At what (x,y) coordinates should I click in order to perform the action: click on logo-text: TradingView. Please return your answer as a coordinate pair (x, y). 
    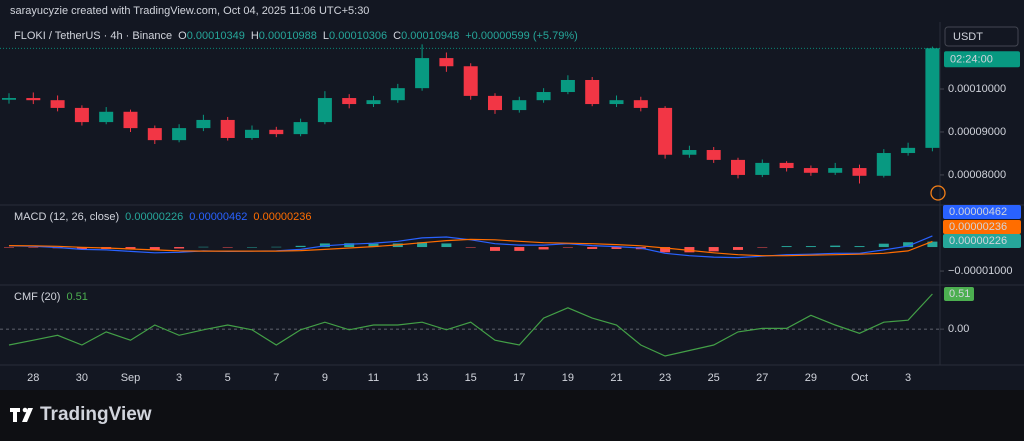
    Looking at the image, I should click on (96, 414).